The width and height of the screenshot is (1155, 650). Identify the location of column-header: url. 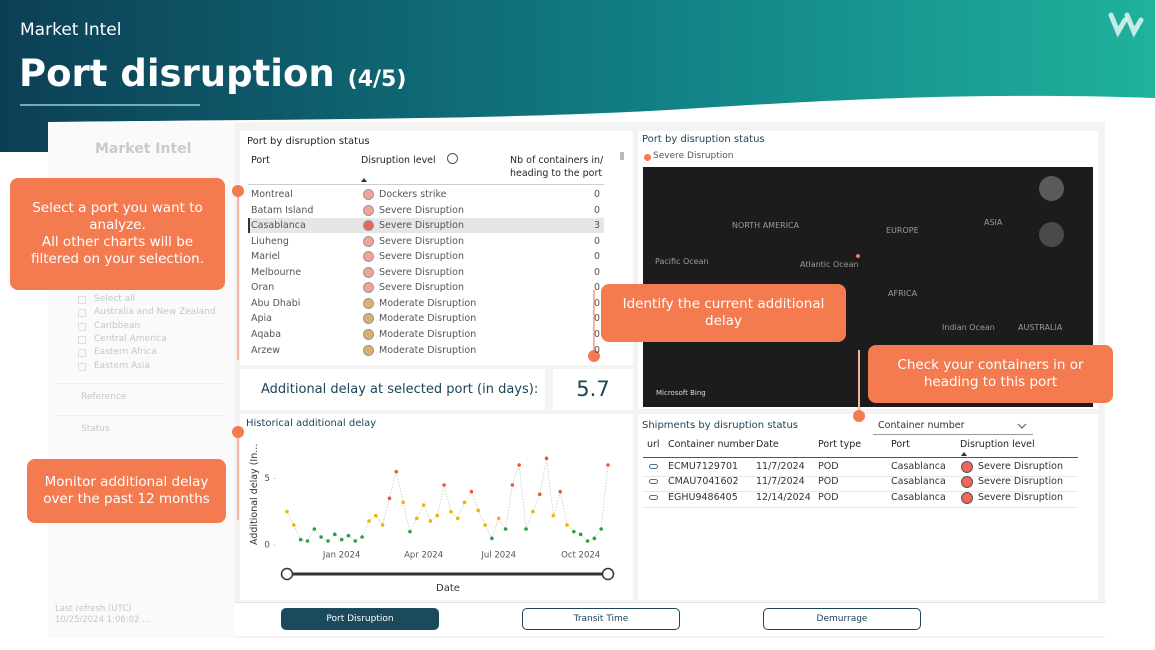
(653, 444).